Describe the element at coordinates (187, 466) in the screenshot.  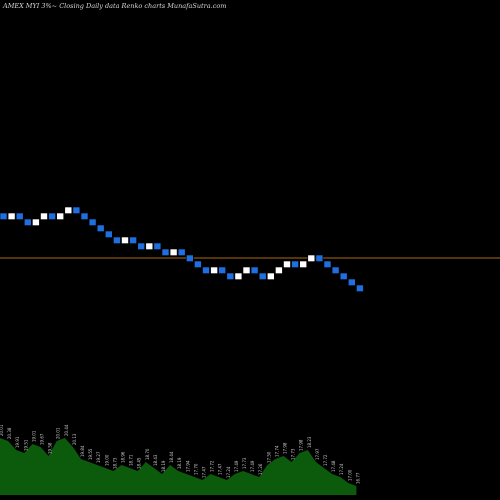
I see `volume-label: 17.94` at that location.